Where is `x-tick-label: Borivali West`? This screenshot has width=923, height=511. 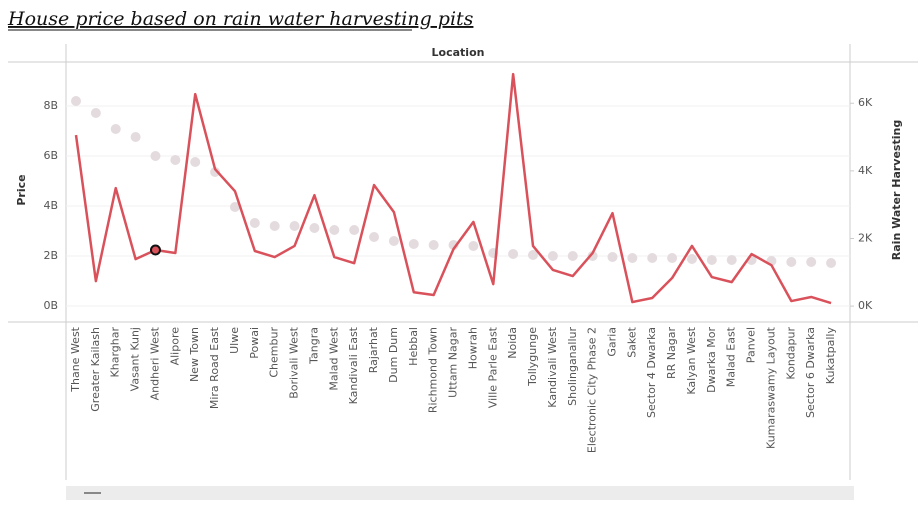
x-tick-label: Borivali West is located at coordinates (294, 362).